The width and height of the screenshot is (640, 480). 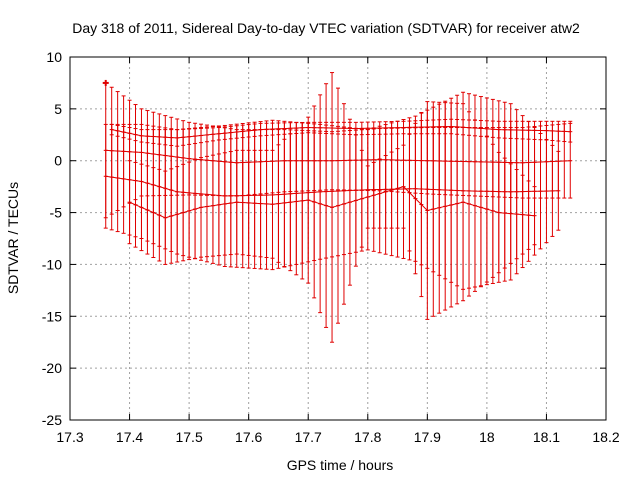 I want to click on y-tick-label: -20, so click(x=52, y=368).